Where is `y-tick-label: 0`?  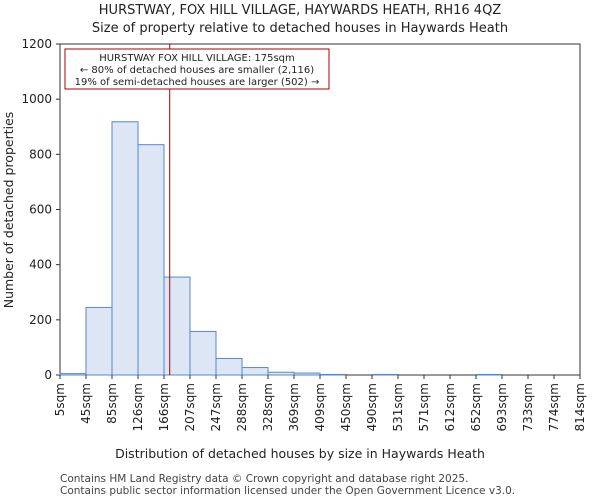
y-tick-label: 0 is located at coordinates (48, 375).